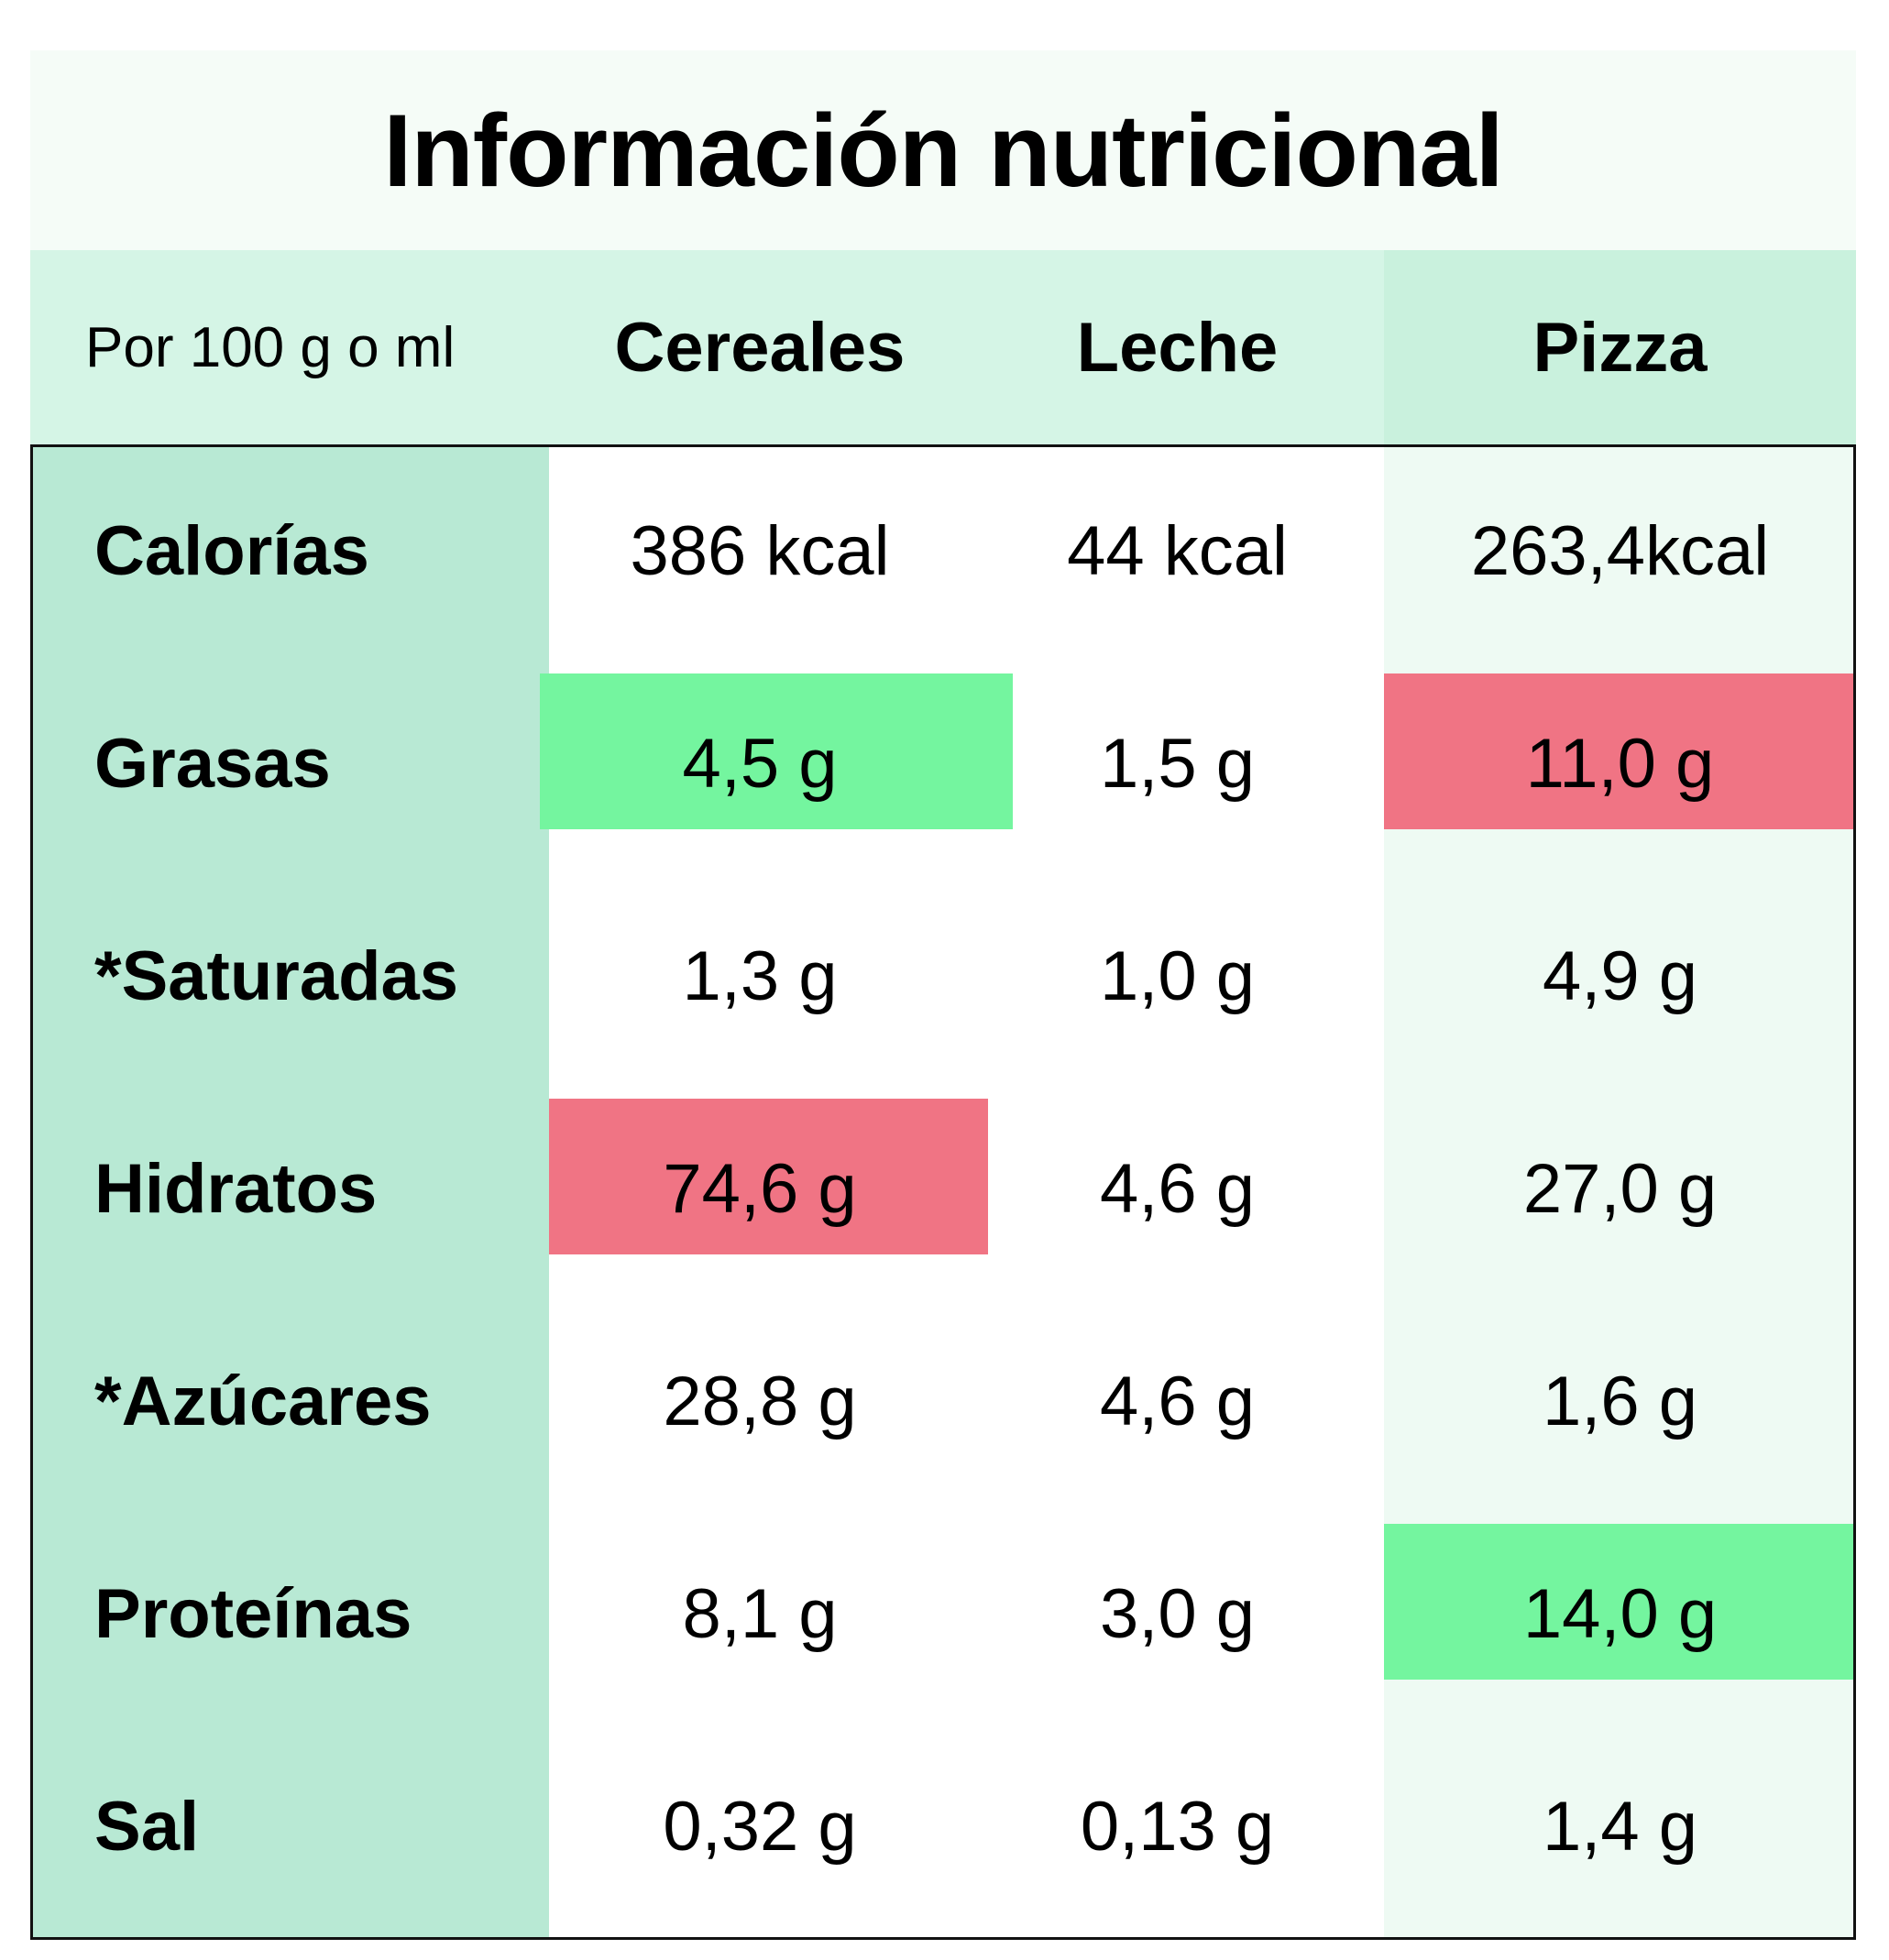 This screenshot has height=1960, width=1889. I want to click on highlight-good-grasas-cereales, so click(777, 751).